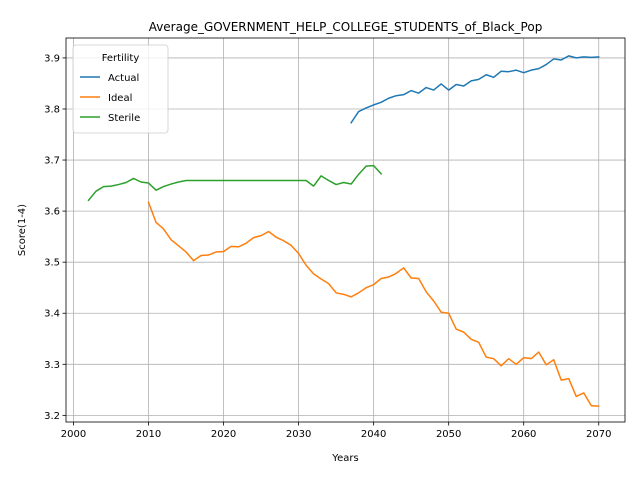  What do you see at coordinates (223, 434) in the screenshot?
I see `x-tick-label: 2020` at bounding box center [223, 434].